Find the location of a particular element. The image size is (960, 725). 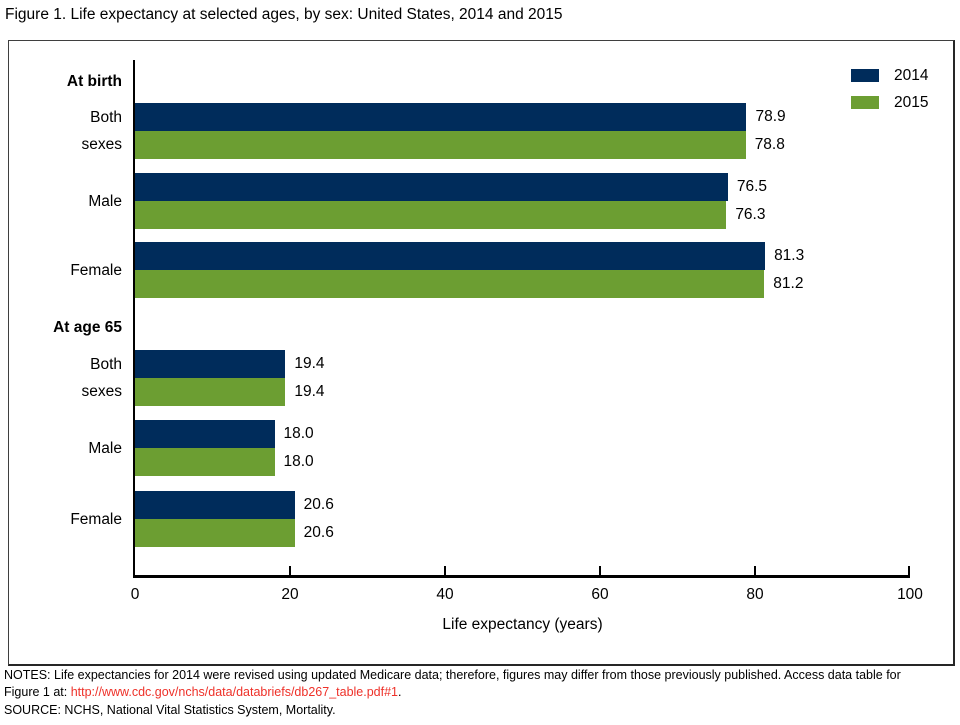

notes-line2-prefix: Figure 1 at: is located at coordinates (37, 692).